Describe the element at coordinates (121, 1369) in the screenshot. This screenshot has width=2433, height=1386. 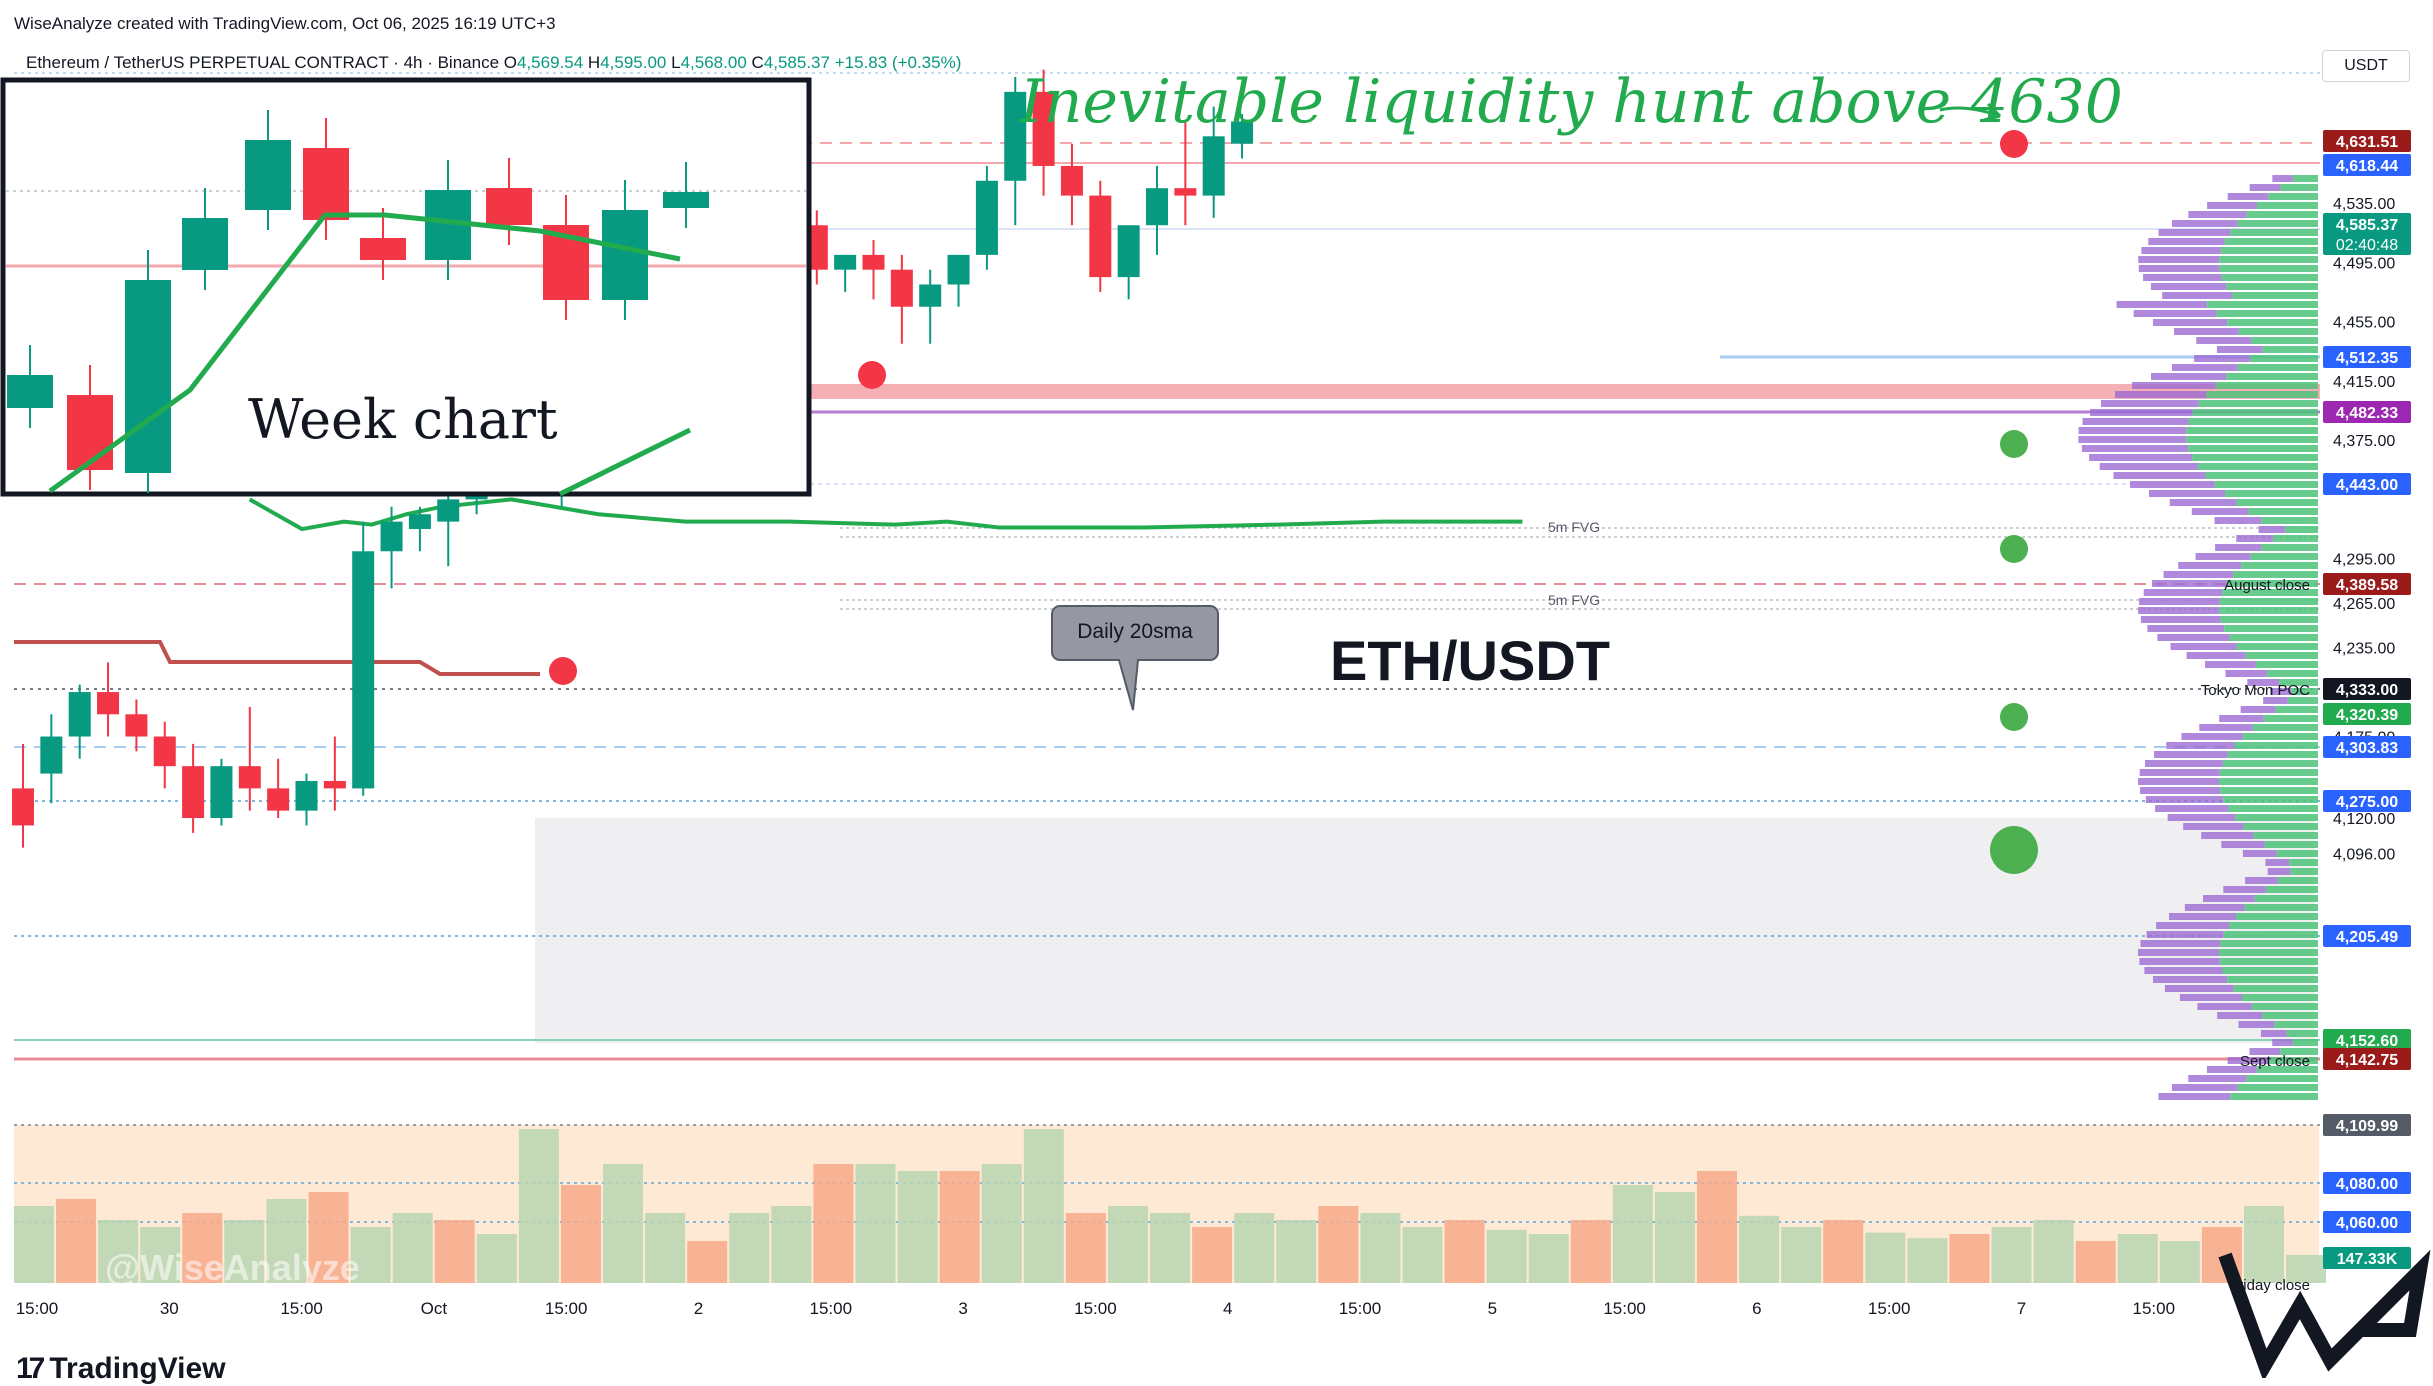
I see `tradingview-brand: 17 TradingView` at that location.